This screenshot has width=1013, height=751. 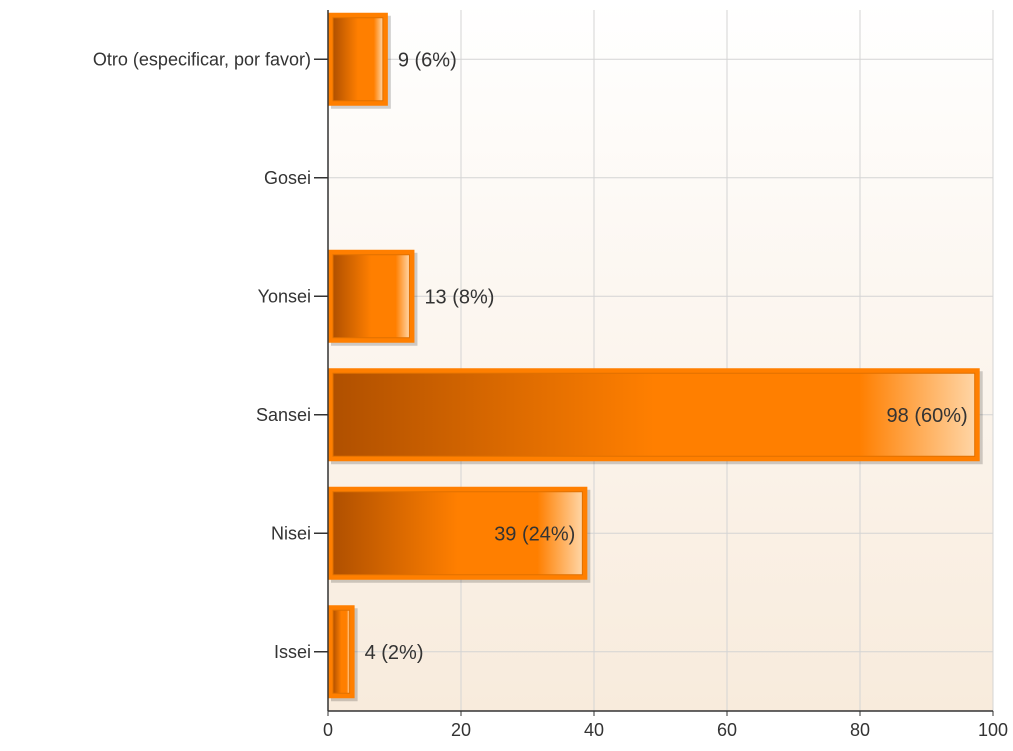 What do you see at coordinates (292, 652) in the screenshot?
I see `category-label: Issei` at bounding box center [292, 652].